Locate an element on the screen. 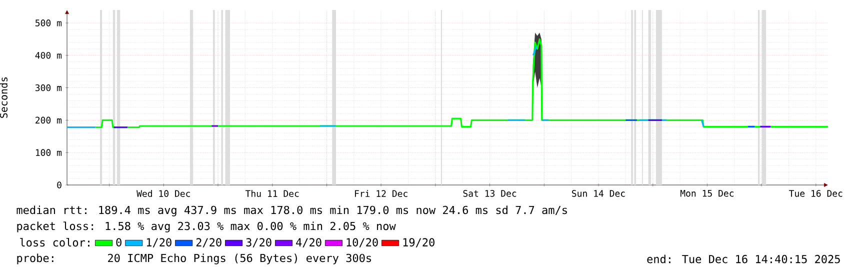  legend-label: 2/20 is located at coordinates (209, 243).